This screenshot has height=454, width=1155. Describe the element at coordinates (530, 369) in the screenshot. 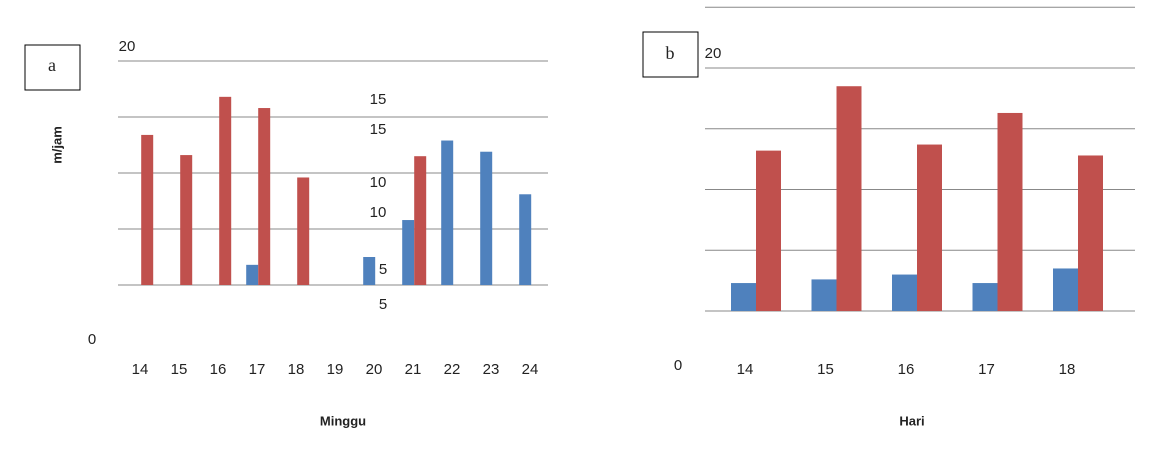

I see `x-tick-label: 24` at that location.